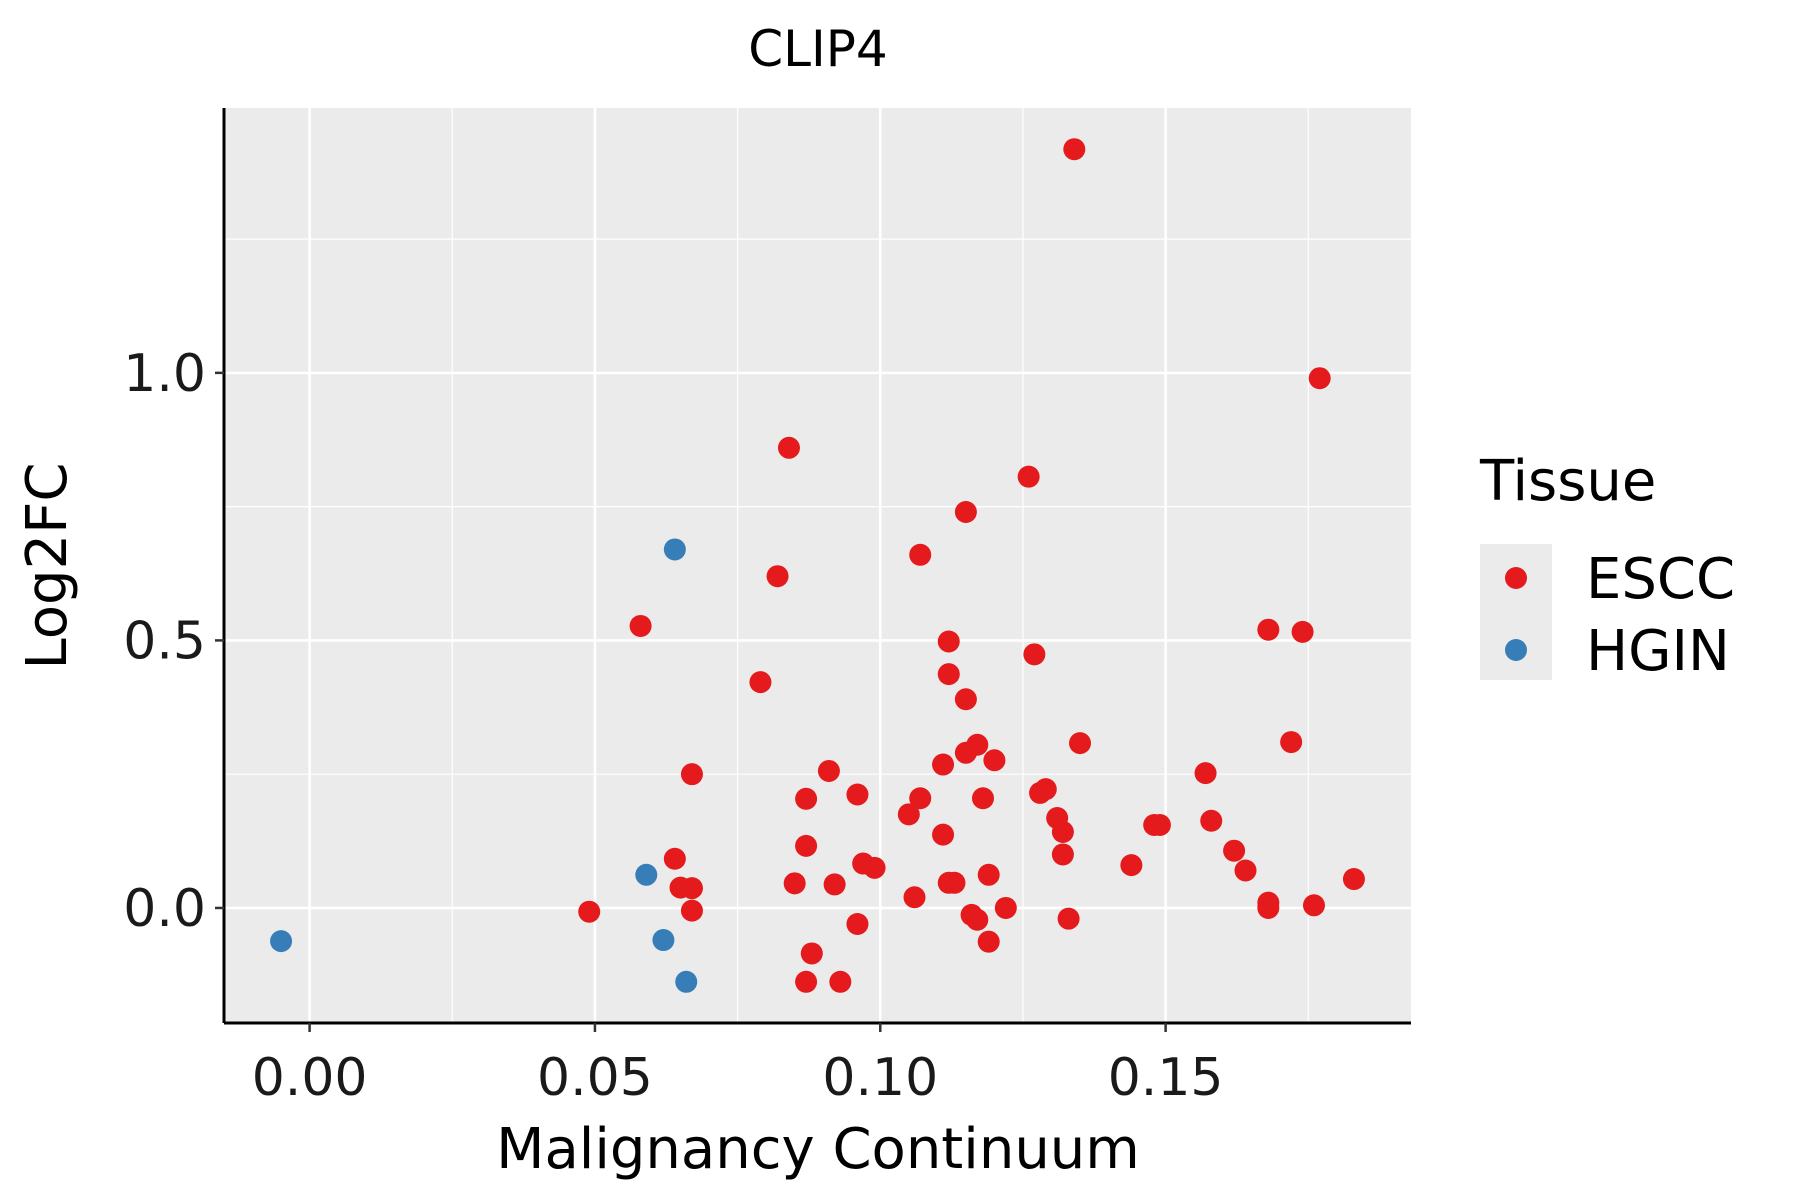  What do you see at coordinates (47, 566) in the screenshot?
I see `y-axis-title: Log2FC` at bounding box center [47, 566].